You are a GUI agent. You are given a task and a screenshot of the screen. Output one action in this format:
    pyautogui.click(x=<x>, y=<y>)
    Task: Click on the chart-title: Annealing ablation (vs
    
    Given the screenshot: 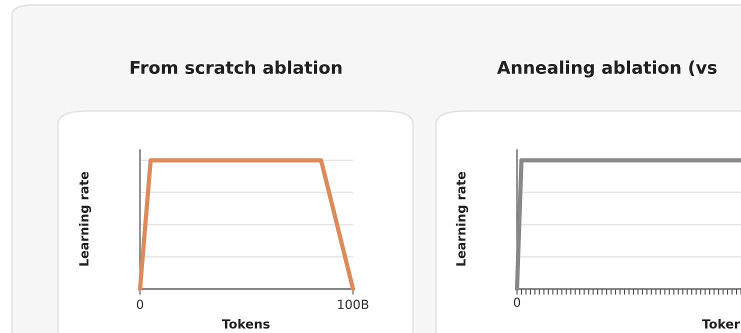 What is the action you would take?
    pyautogui.click(x=607, y=69)
    